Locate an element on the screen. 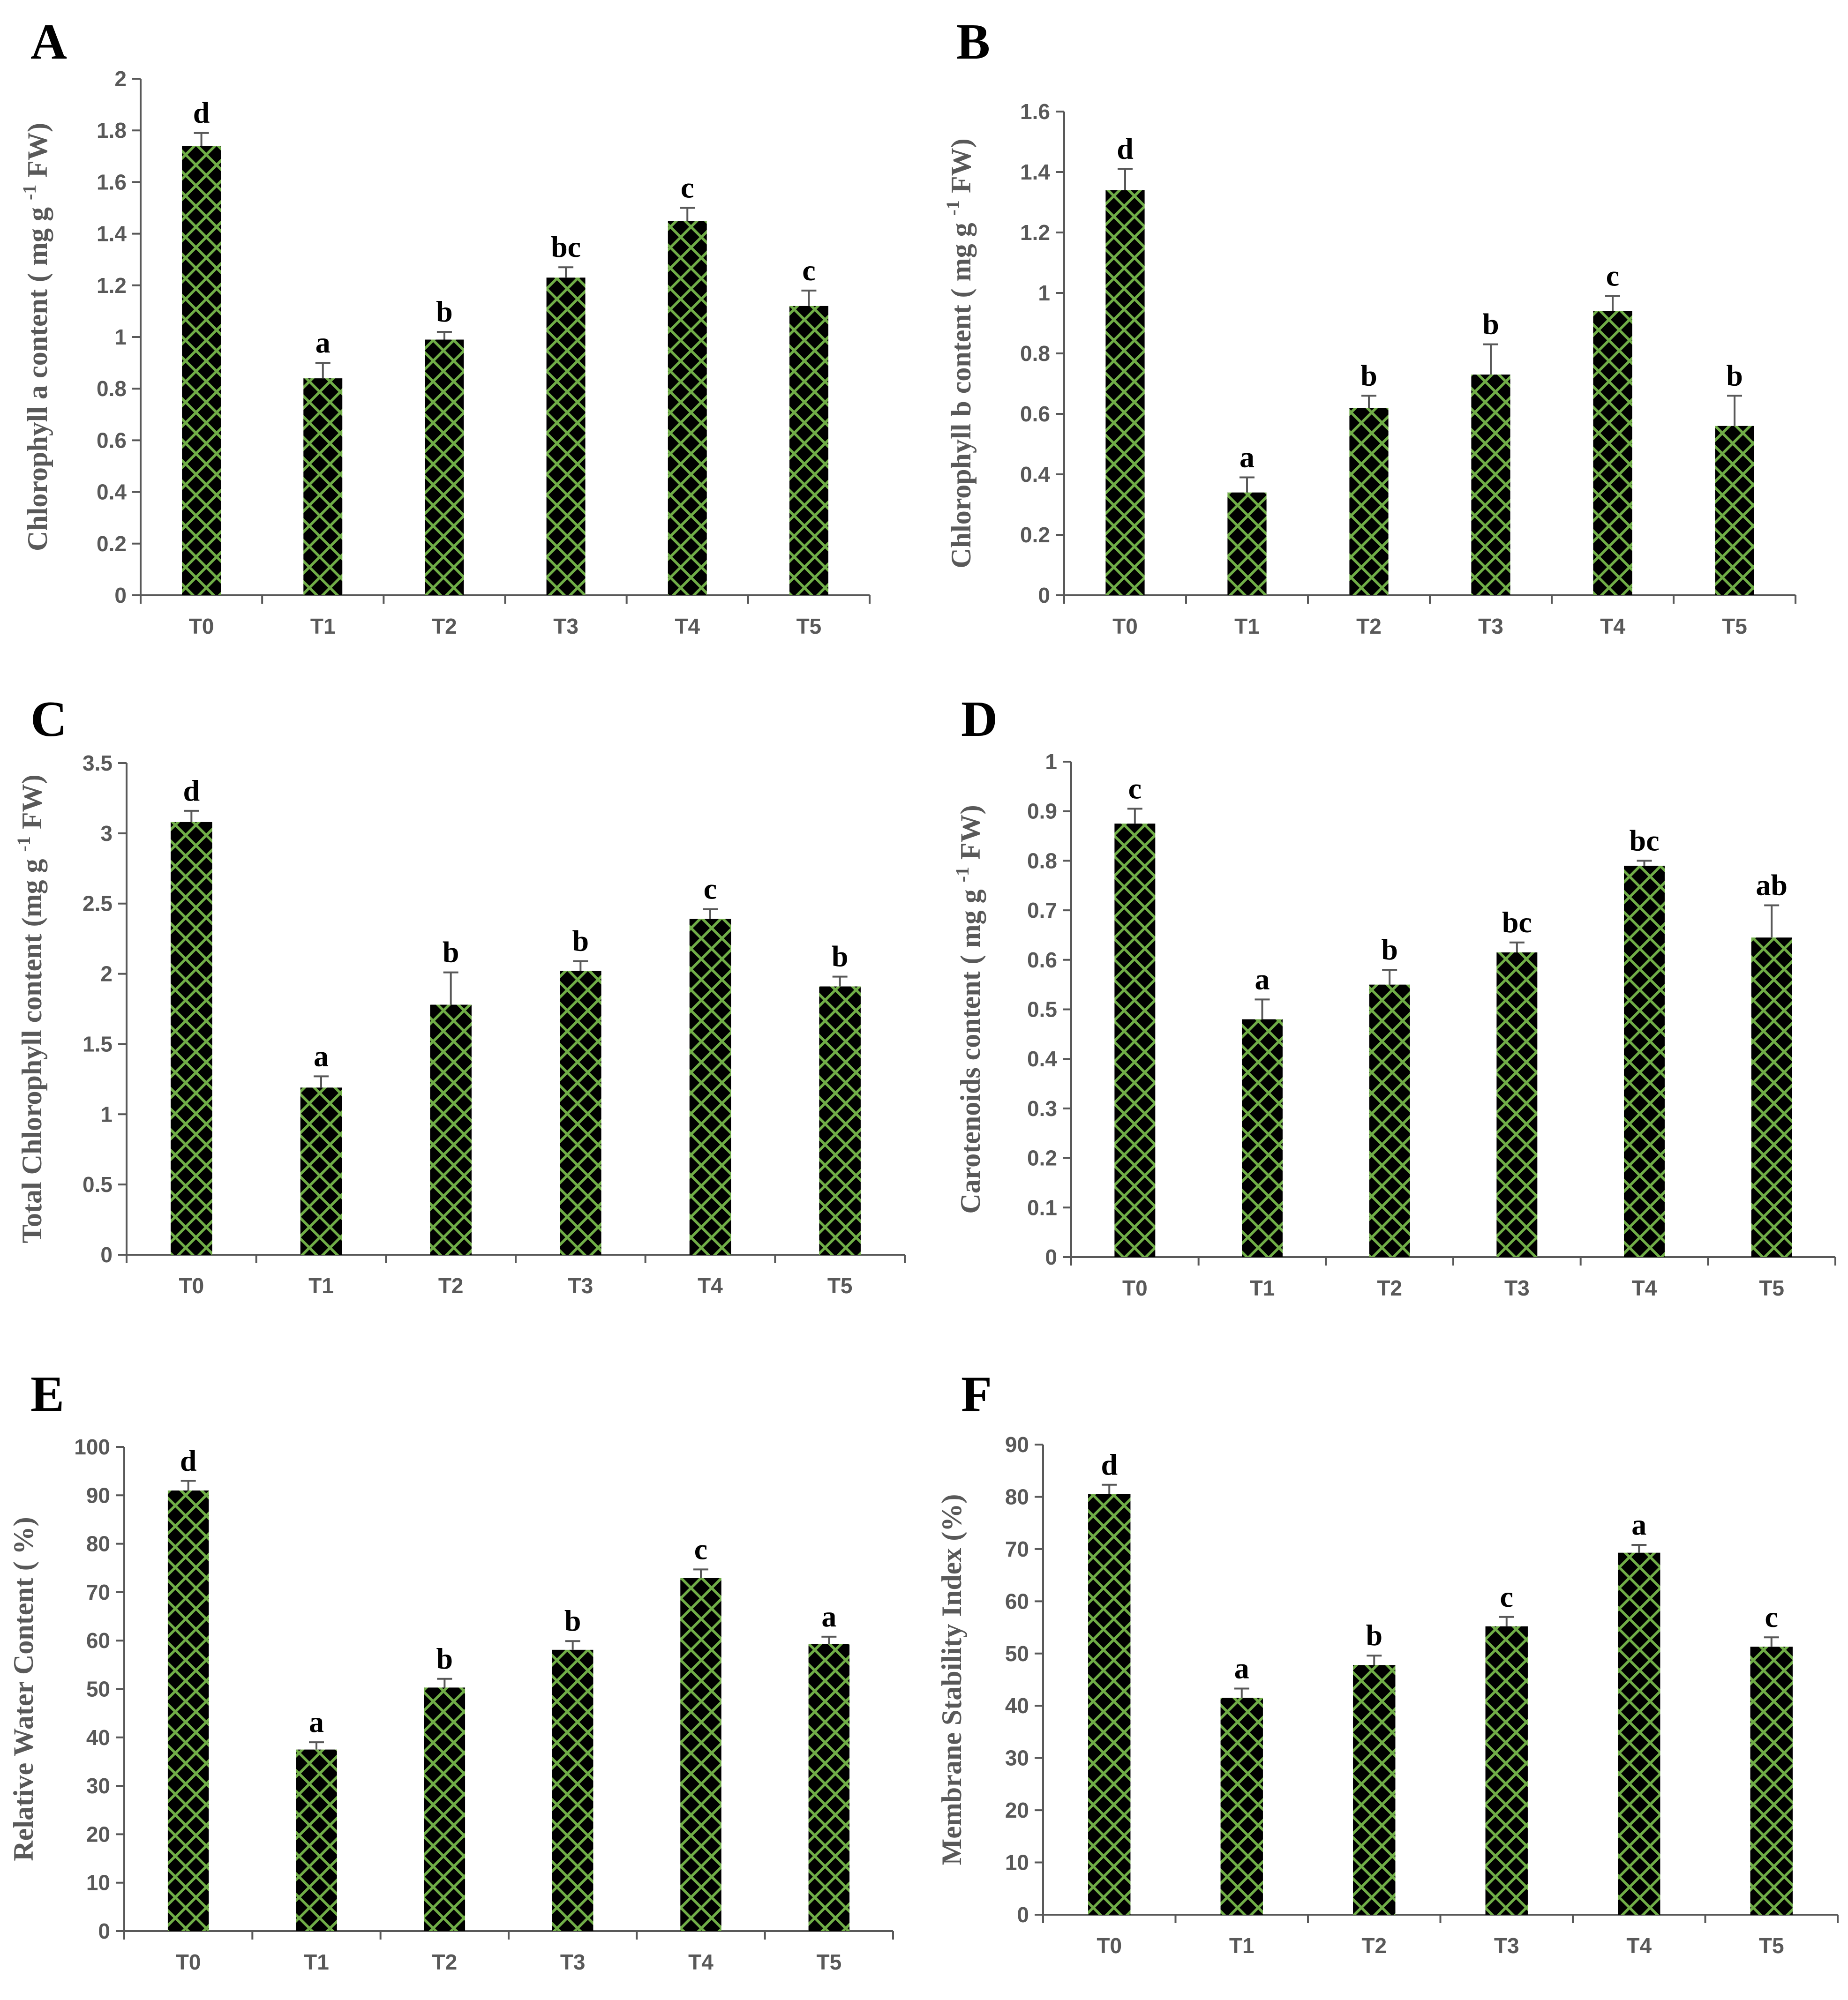 The height and width of the screenshot is (2000, 1848). y-axis-label-main: Total Chlorophyll content (mg g is located at coordinates (31, 1048).